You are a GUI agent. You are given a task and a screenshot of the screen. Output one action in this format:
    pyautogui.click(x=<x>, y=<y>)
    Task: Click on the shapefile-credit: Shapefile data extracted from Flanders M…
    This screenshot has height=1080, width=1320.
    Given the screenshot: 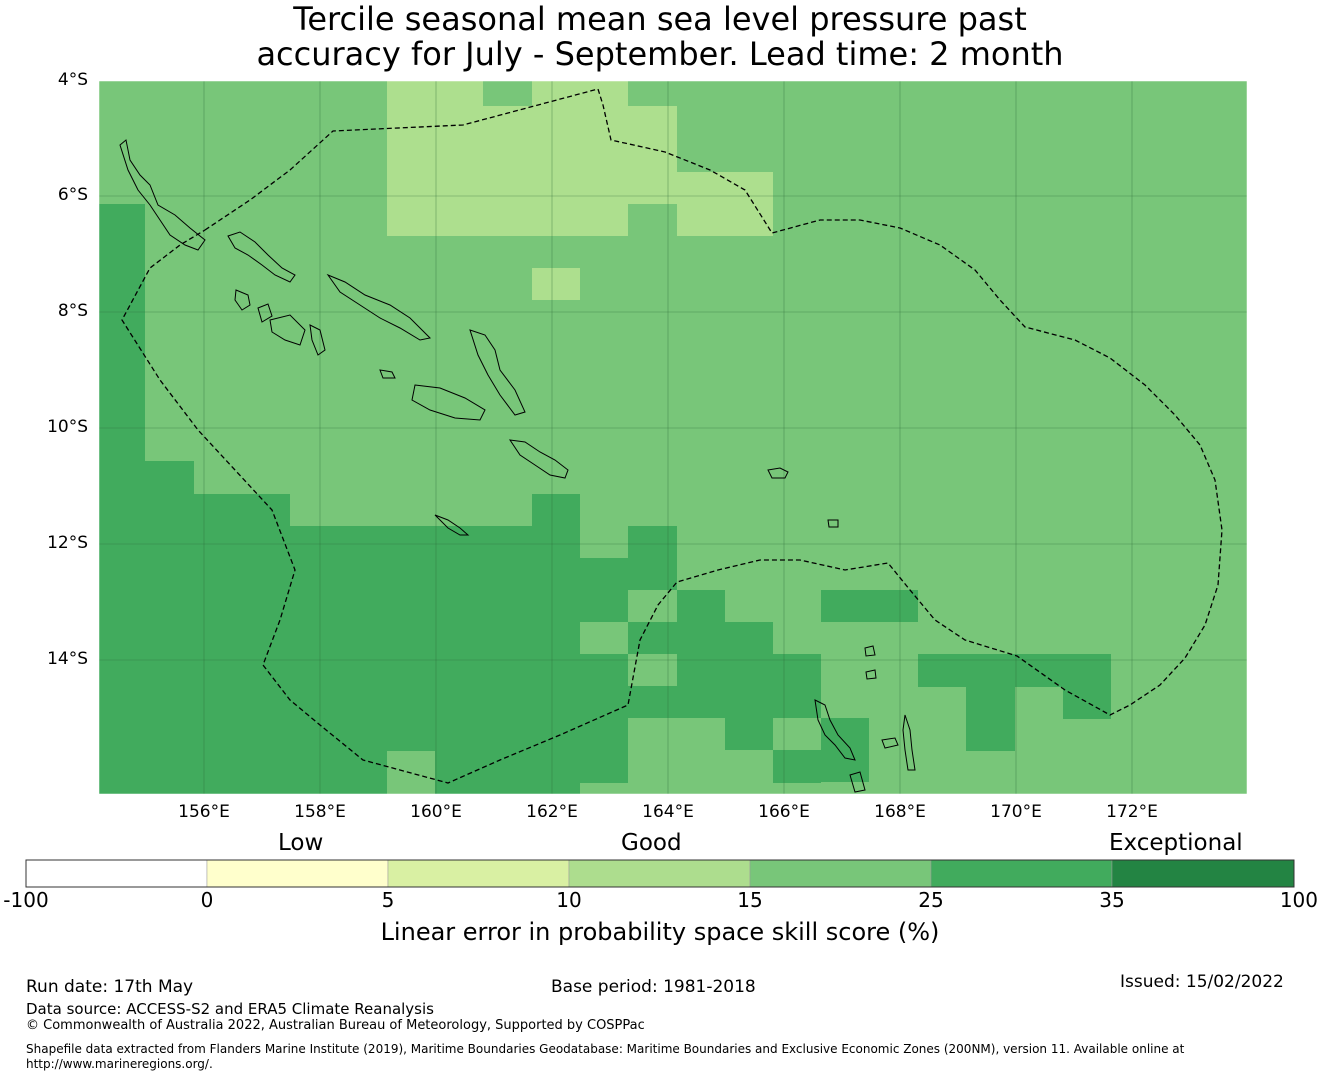 What is the action you would take?
    pyautogui.click(x=605, y=1056)
    